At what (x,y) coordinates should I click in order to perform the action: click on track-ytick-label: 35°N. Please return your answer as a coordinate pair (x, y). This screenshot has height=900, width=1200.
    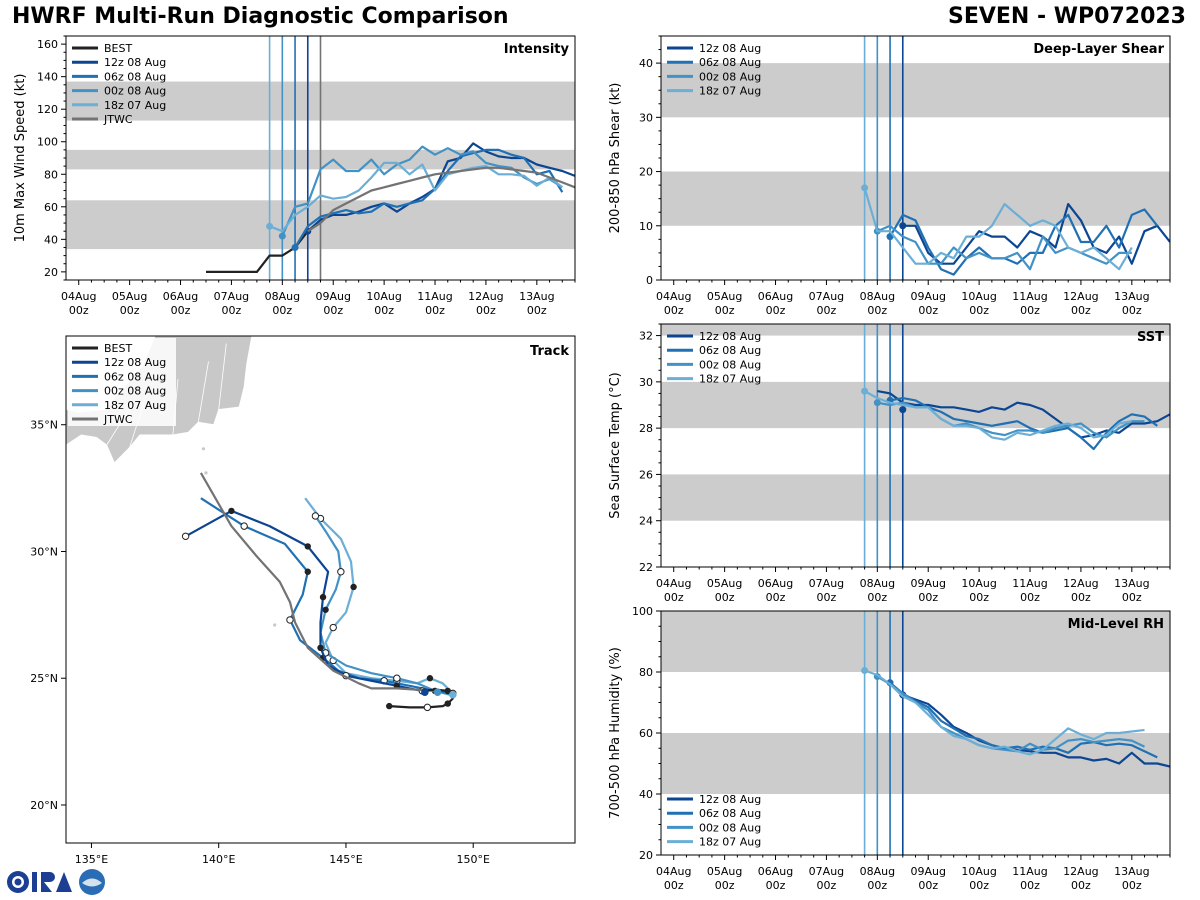
    Looking at the image, I should click on (44, 425).